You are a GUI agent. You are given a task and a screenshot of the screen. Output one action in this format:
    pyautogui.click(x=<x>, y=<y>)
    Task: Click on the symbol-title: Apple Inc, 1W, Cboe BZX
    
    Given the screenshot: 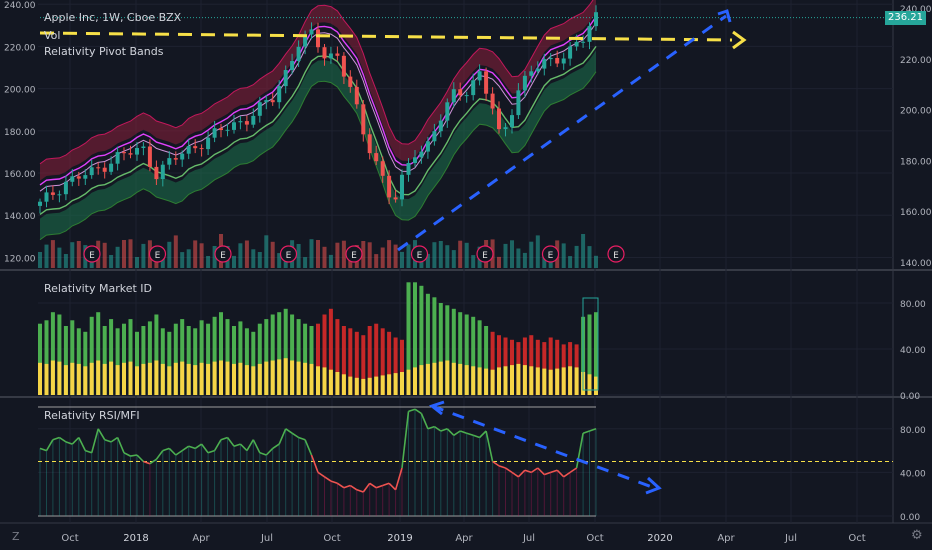 What is the action you would take?
    pyautogui.click(x=113, y=17)
    